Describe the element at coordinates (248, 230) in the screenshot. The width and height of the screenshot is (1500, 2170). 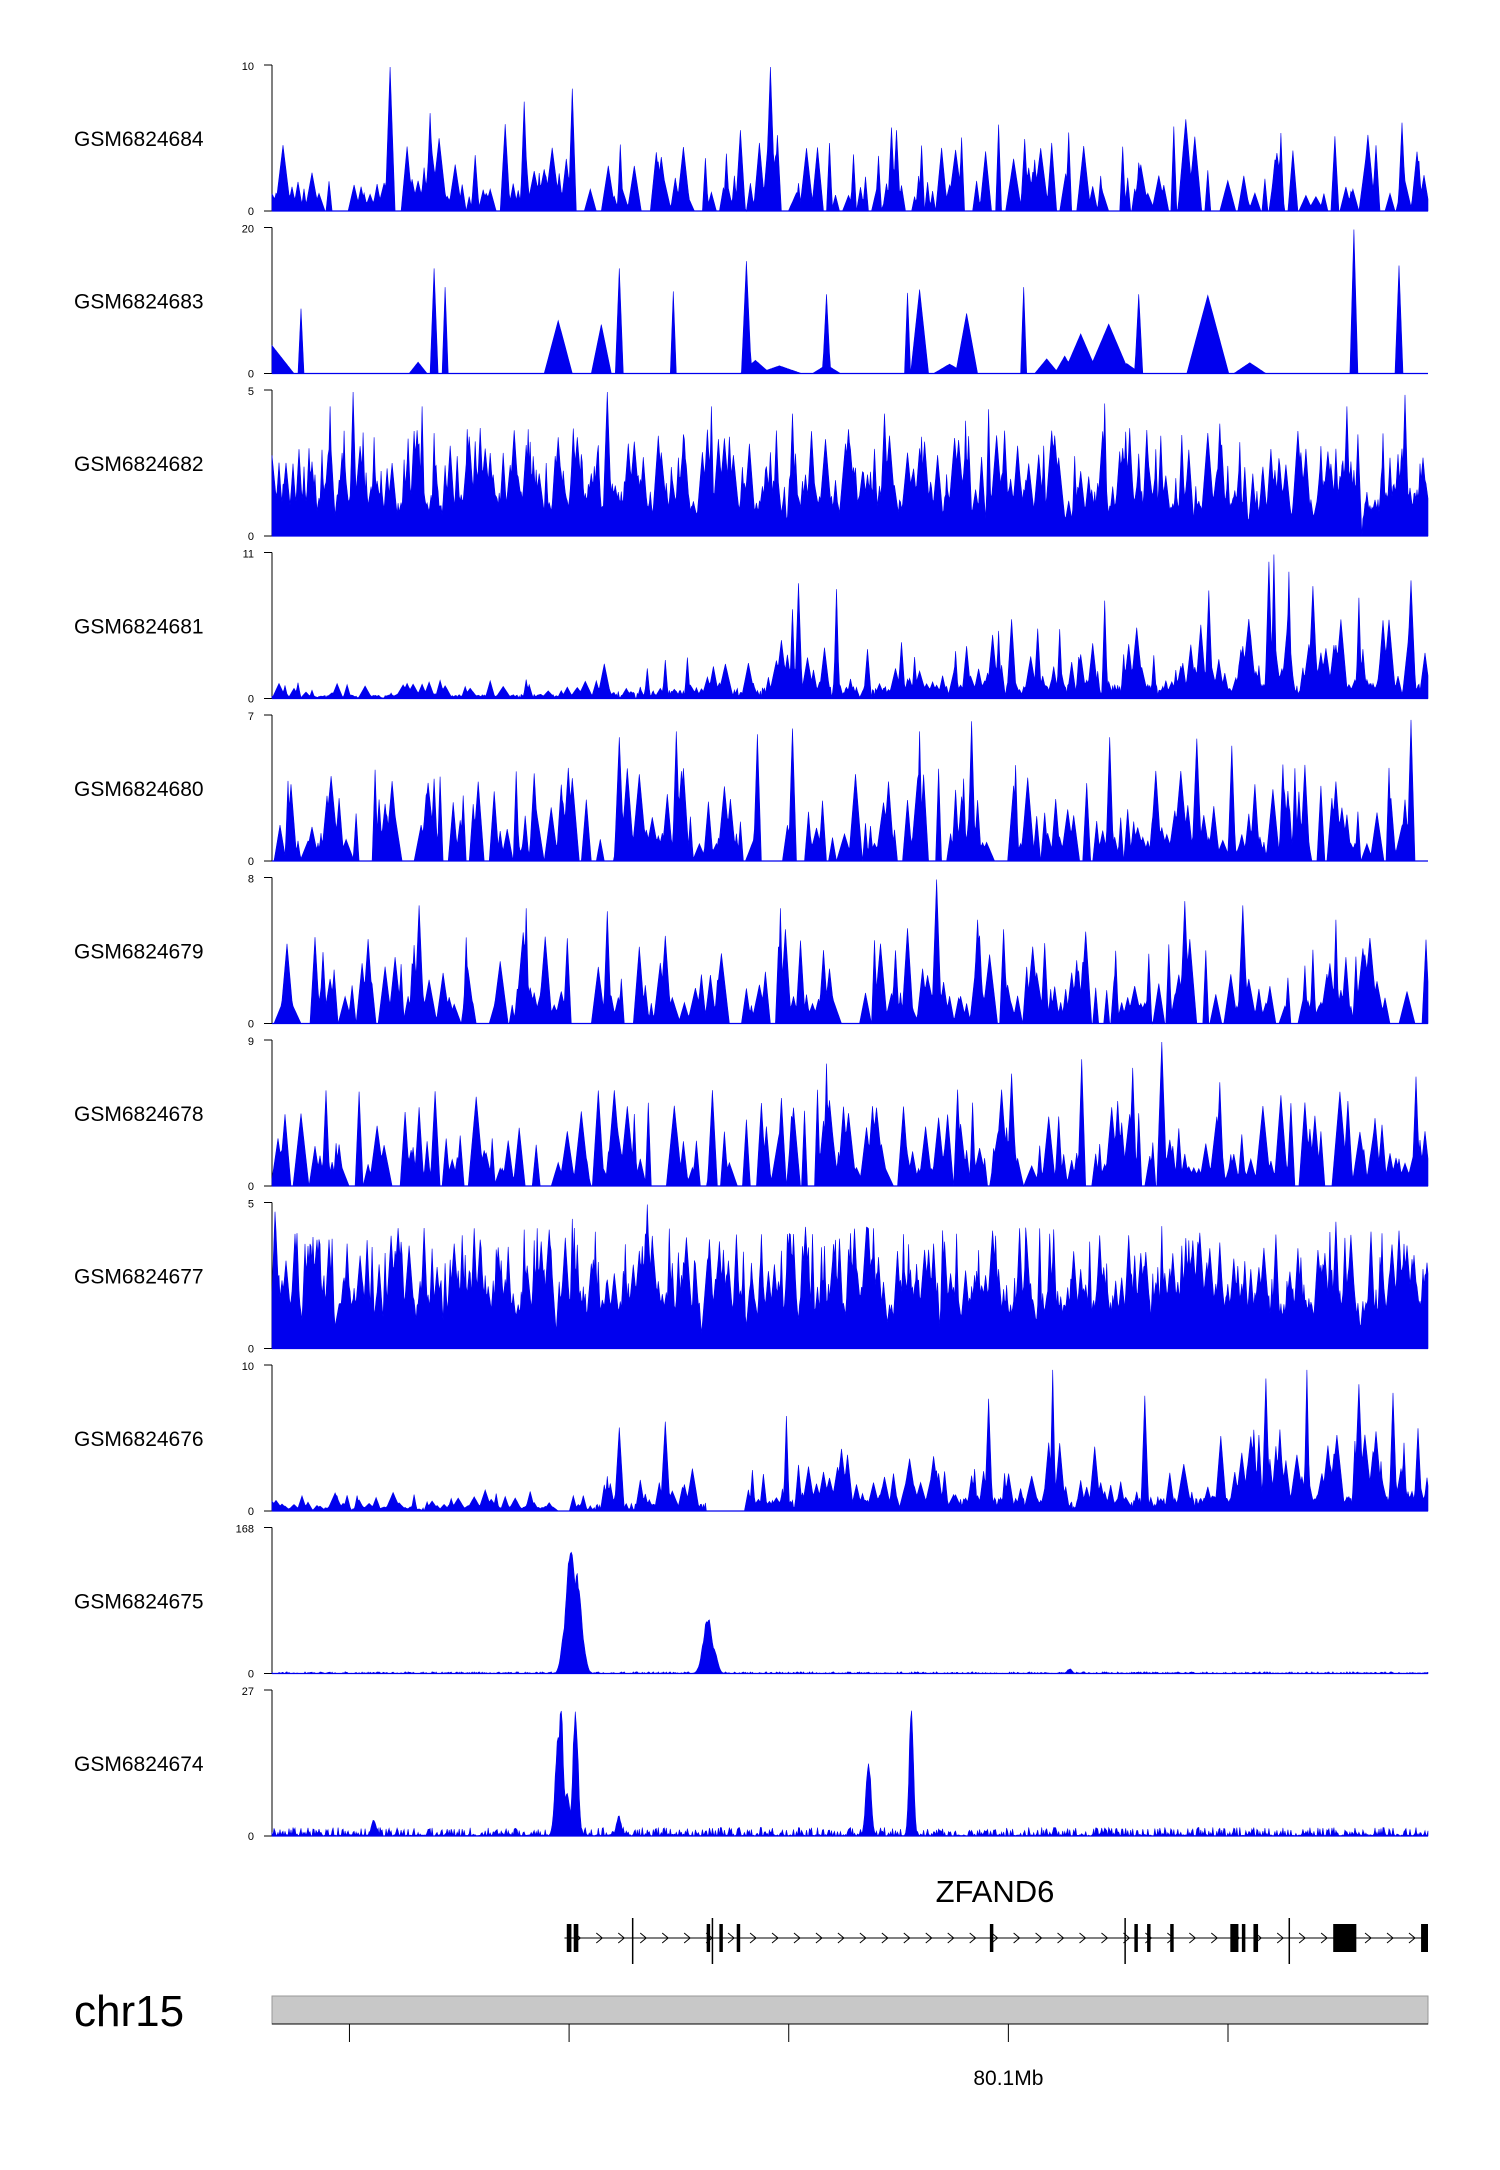
I see `y-axis-max-label: 20` at that location.